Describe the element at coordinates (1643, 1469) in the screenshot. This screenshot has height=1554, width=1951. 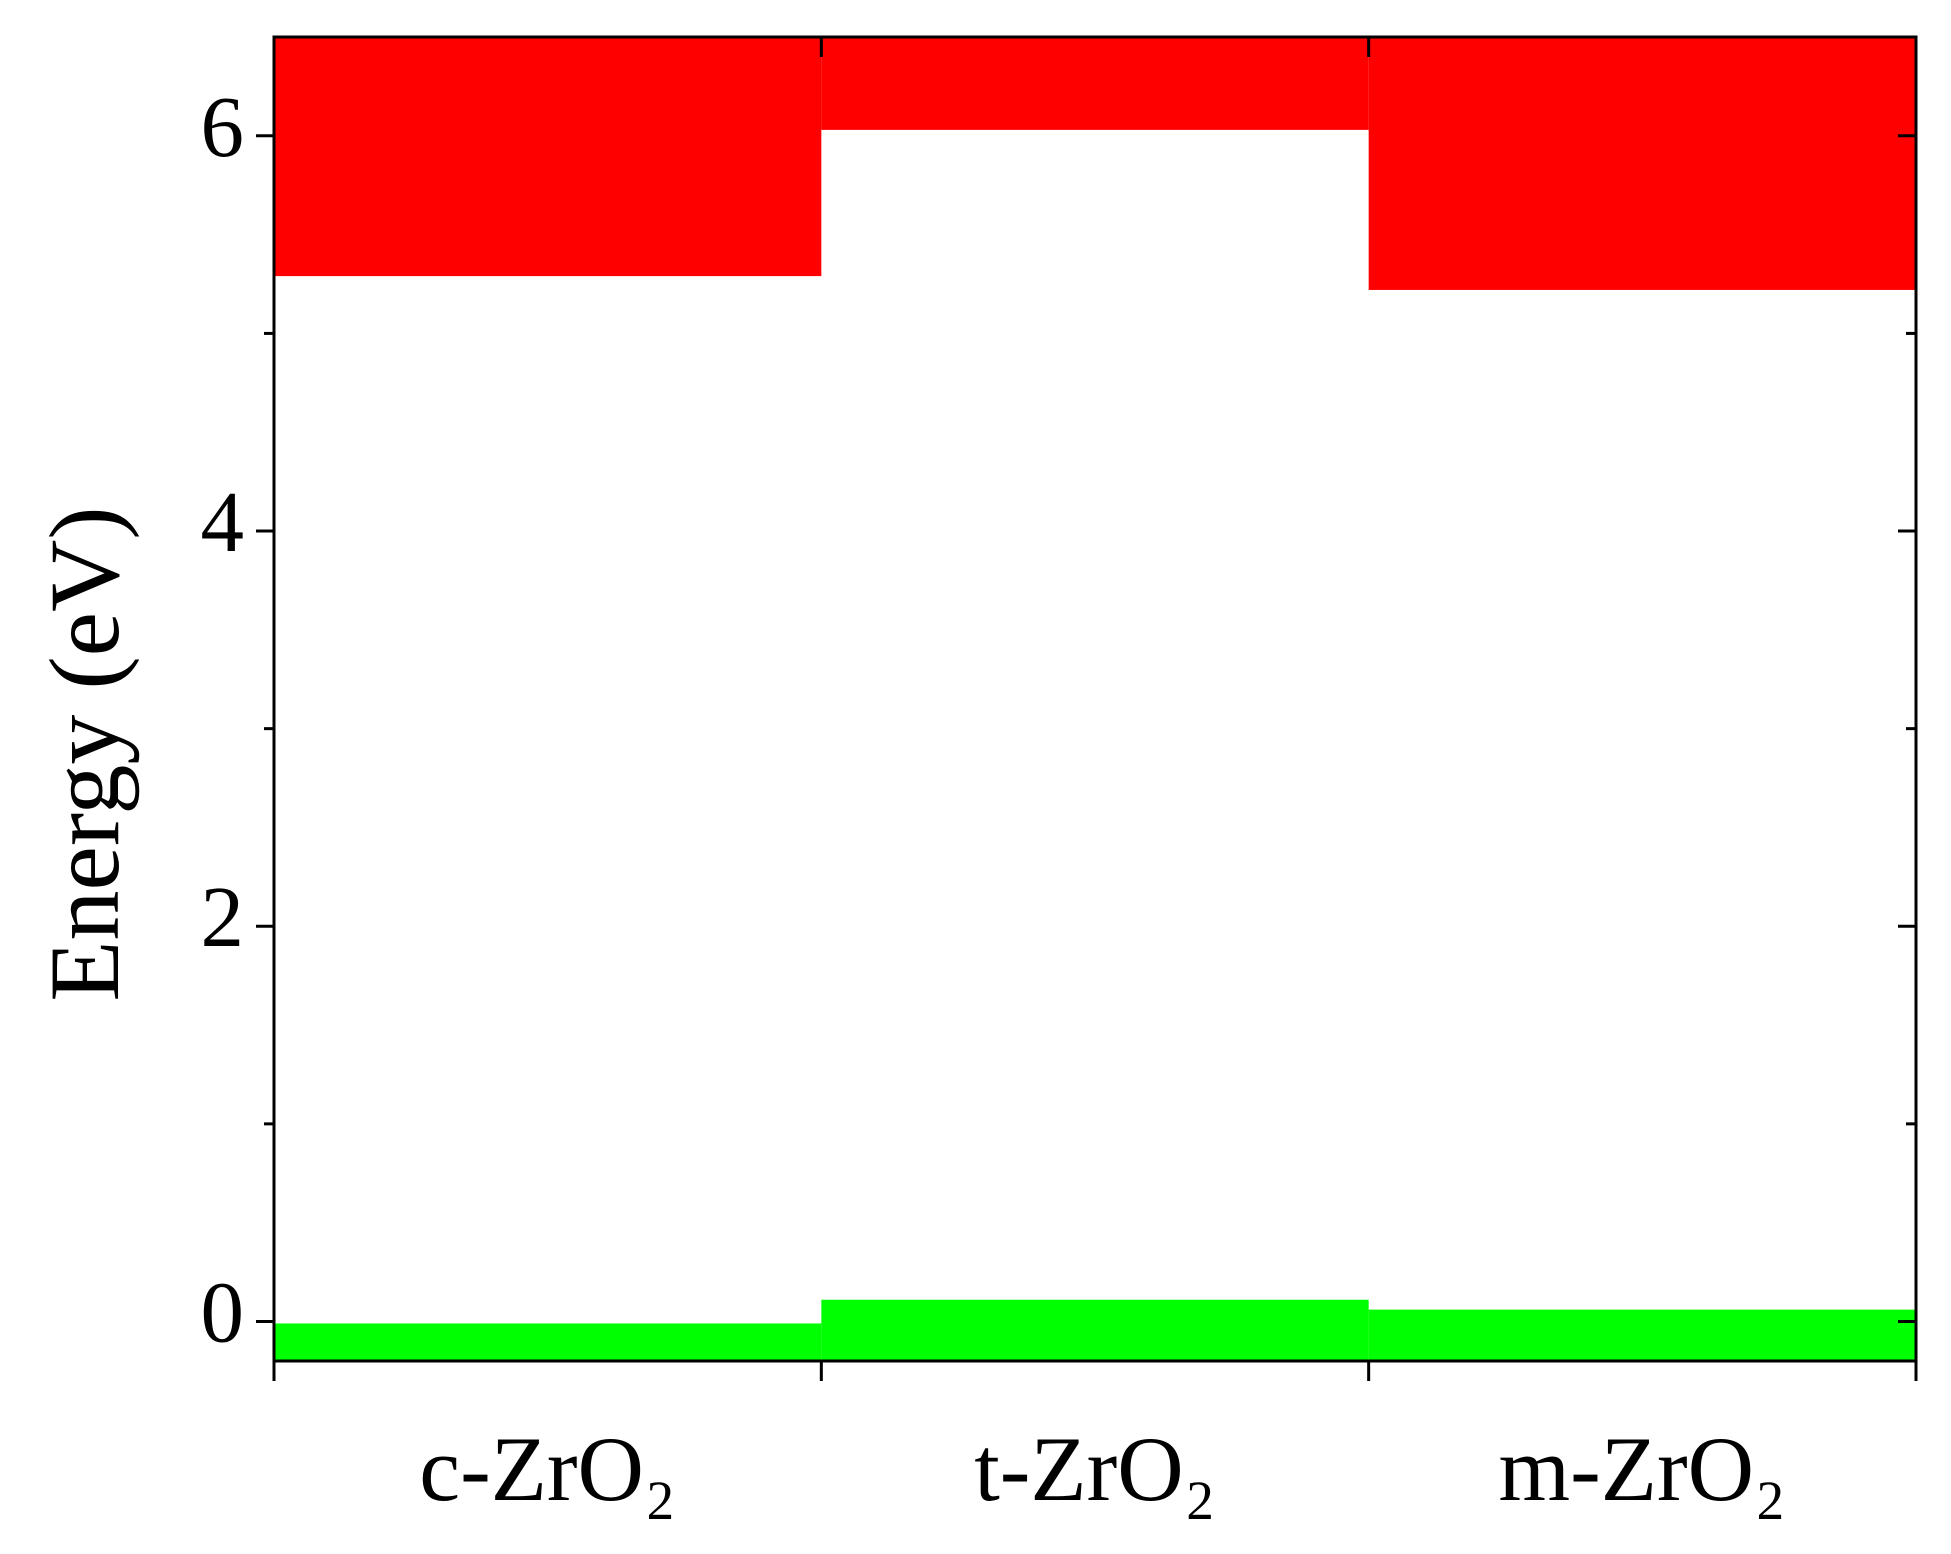
I see `x-tick-label: m-ZrO₂` at that location.